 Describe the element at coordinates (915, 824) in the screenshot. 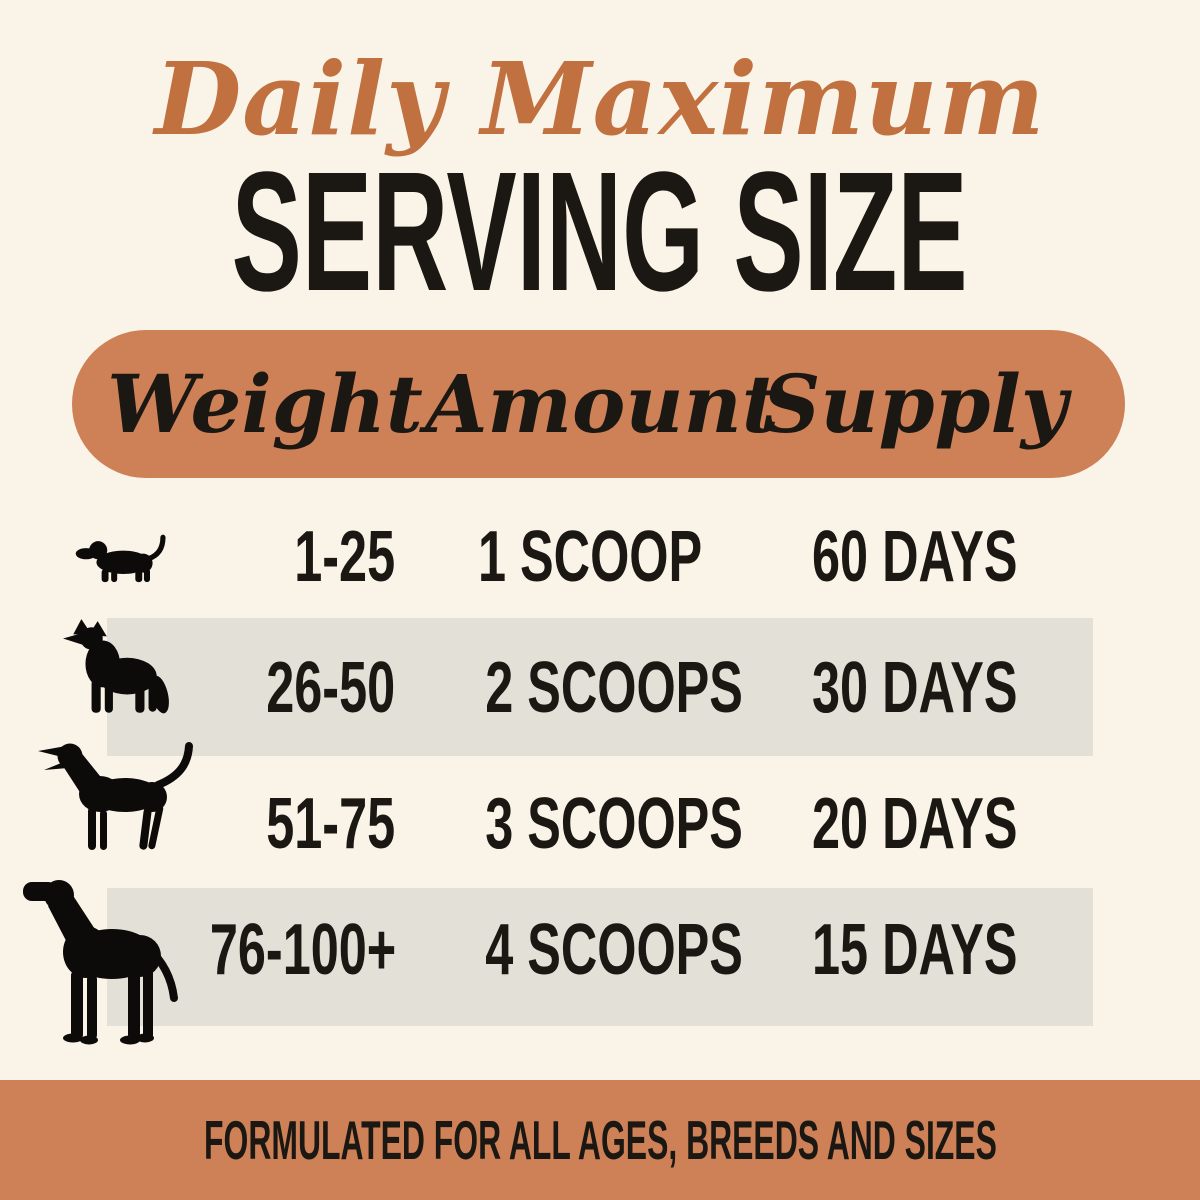

I see `supply-value: 20 DAYS` at that location.